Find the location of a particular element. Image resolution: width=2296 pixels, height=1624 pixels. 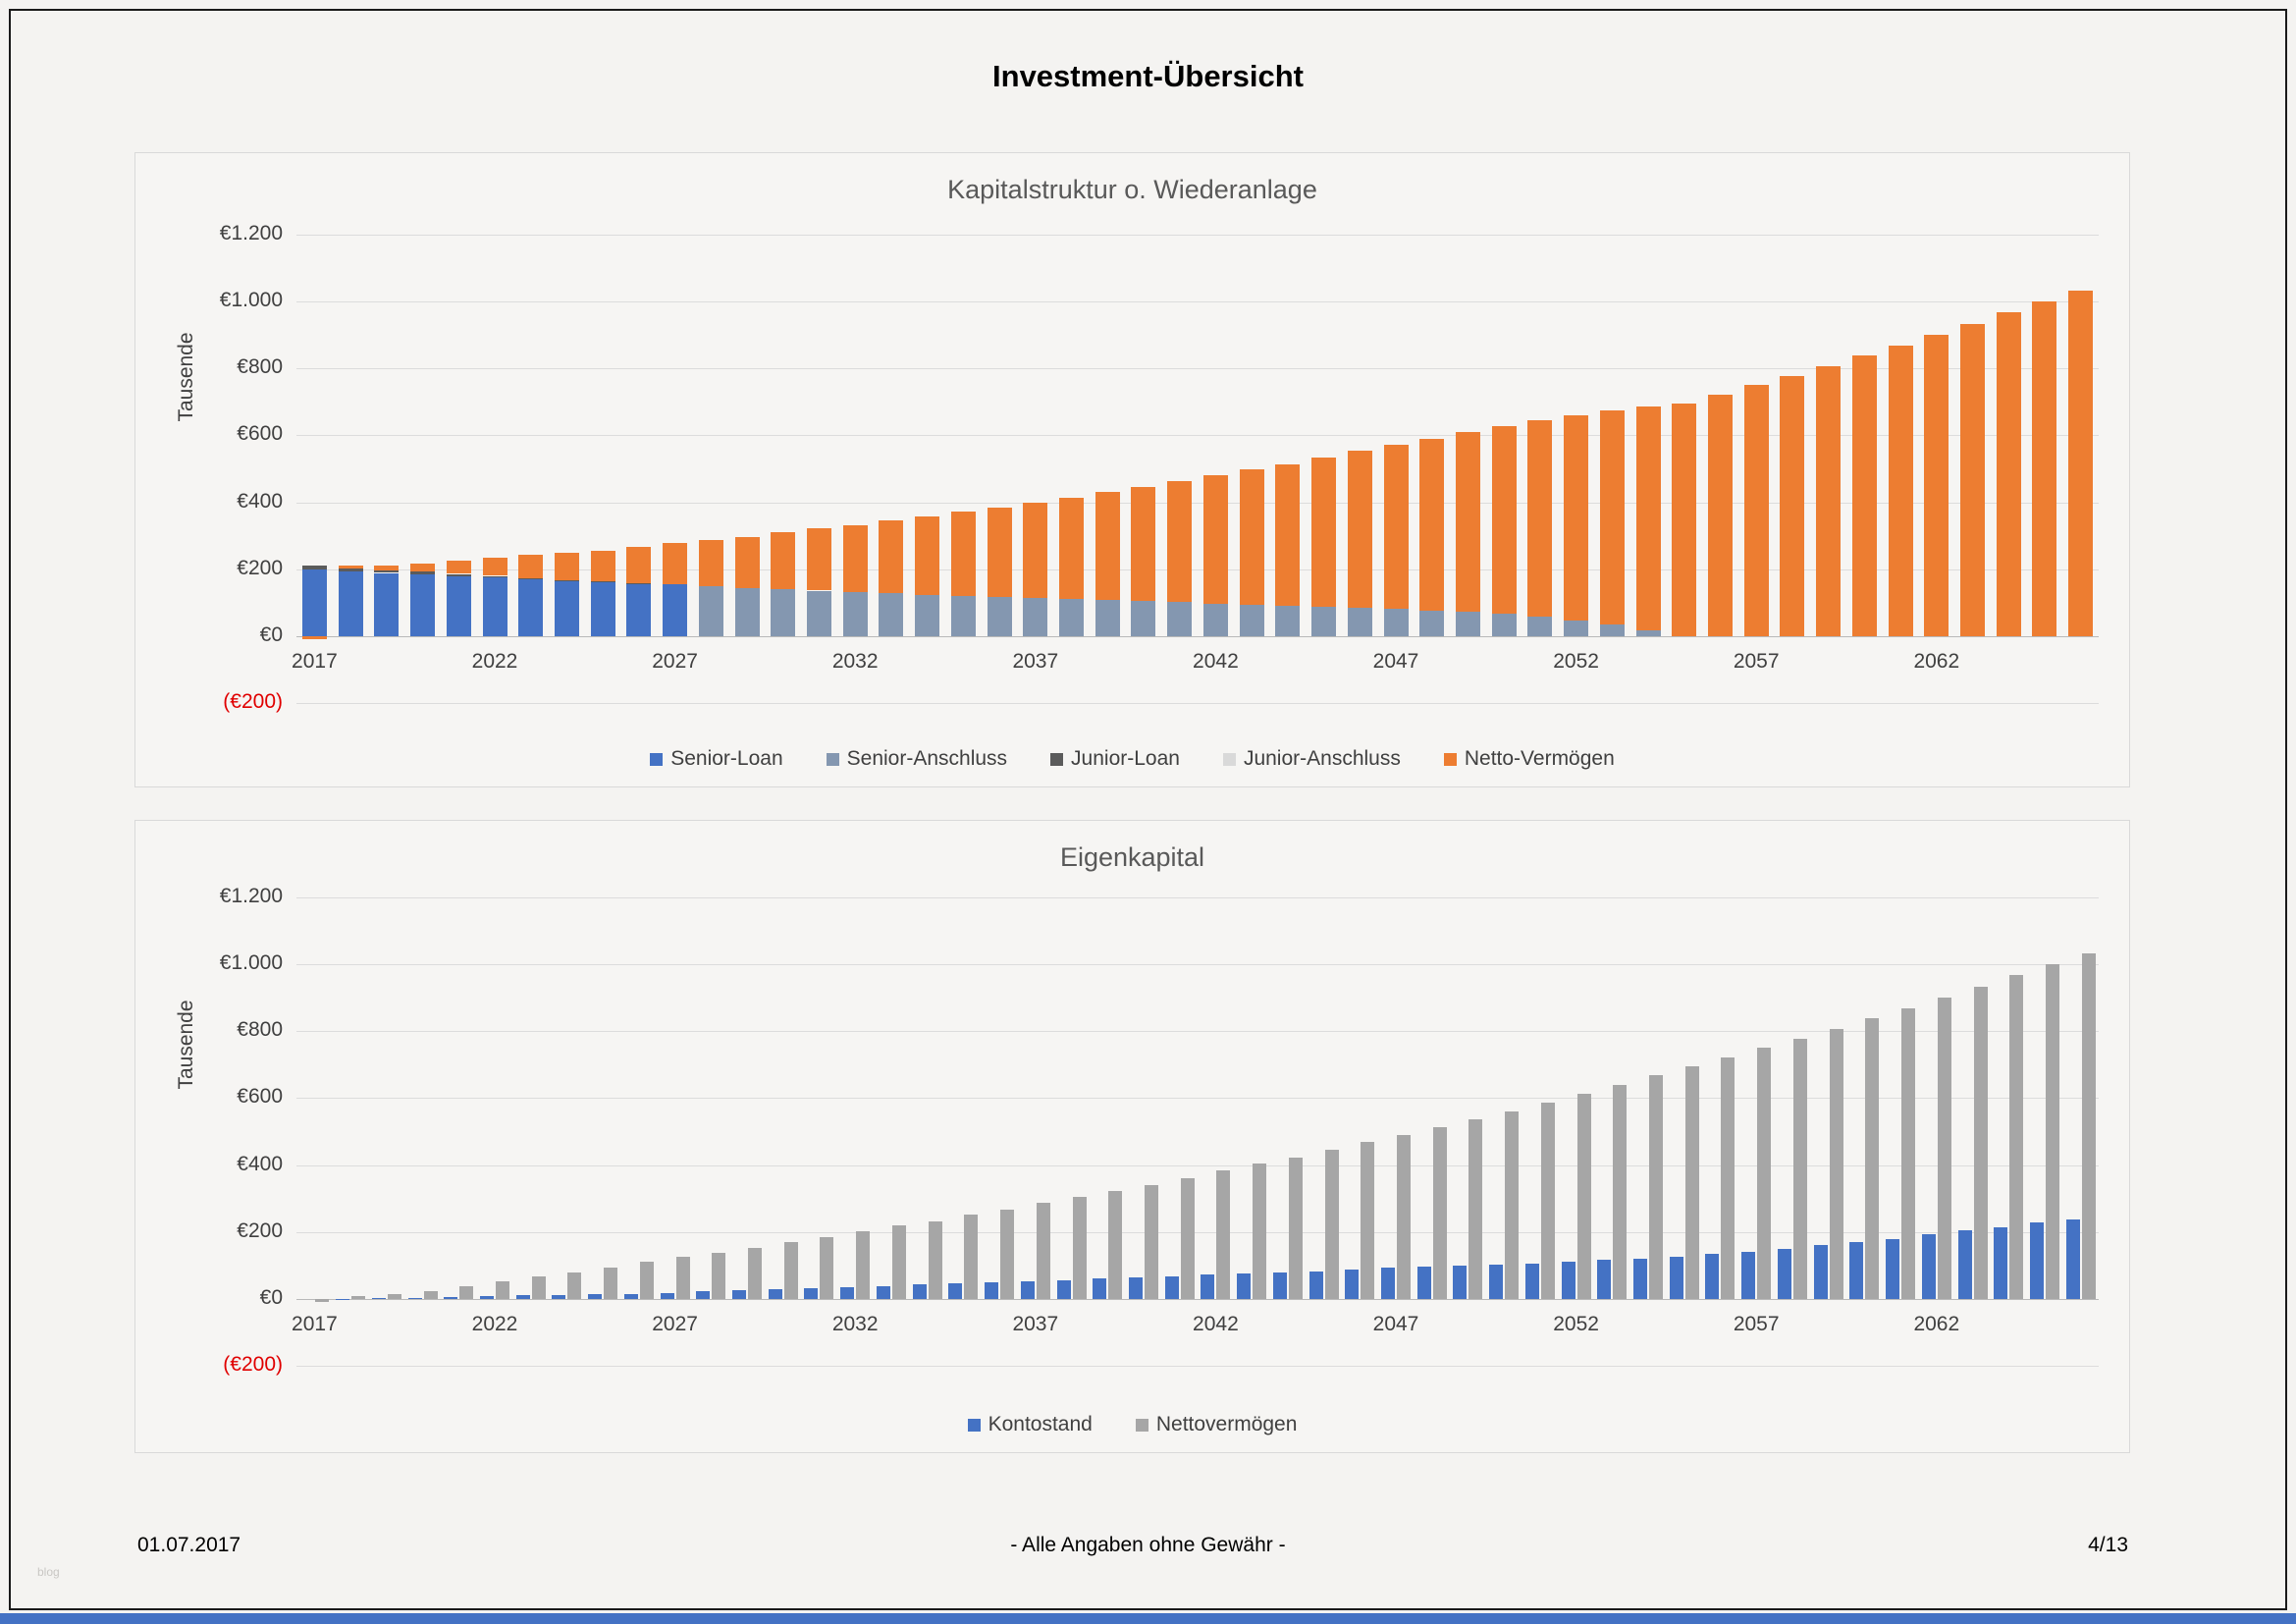

y-tick-label: €200 is located at coordinates (260, 567).